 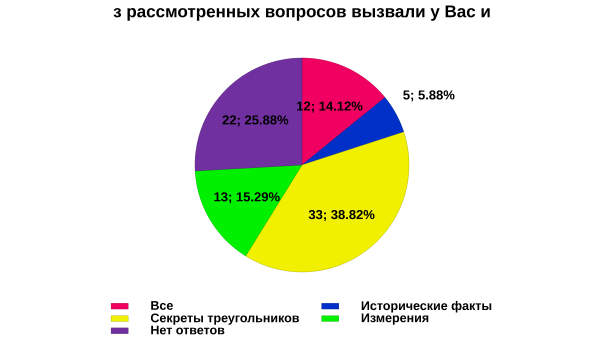 What do you see at coordinates (428, 96) in the screenshot?
I see `data-label: 5; 5.88%` at bounding box center [428, 96].